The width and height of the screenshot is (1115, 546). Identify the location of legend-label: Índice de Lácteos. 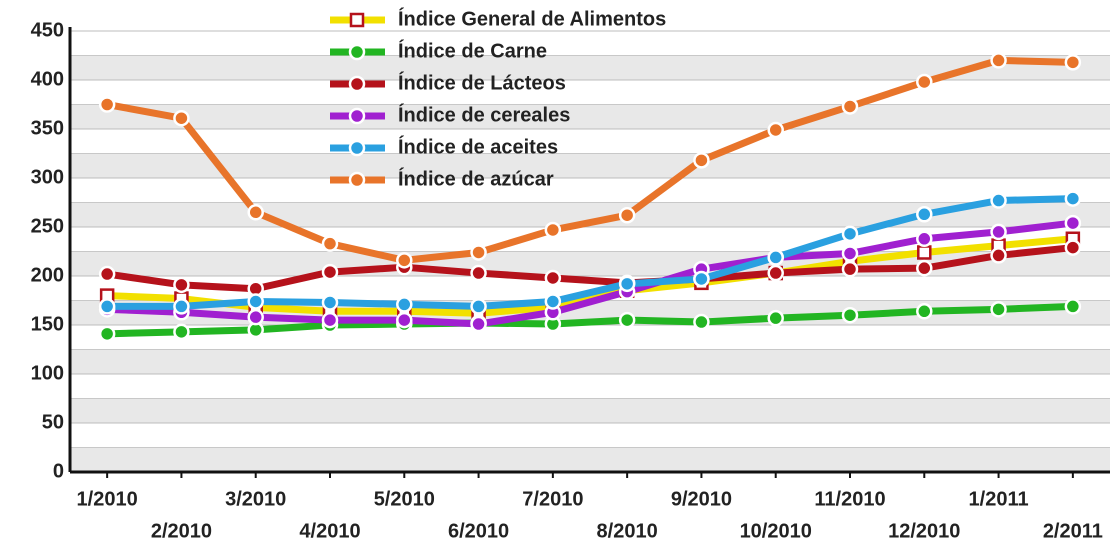
(482, 82).